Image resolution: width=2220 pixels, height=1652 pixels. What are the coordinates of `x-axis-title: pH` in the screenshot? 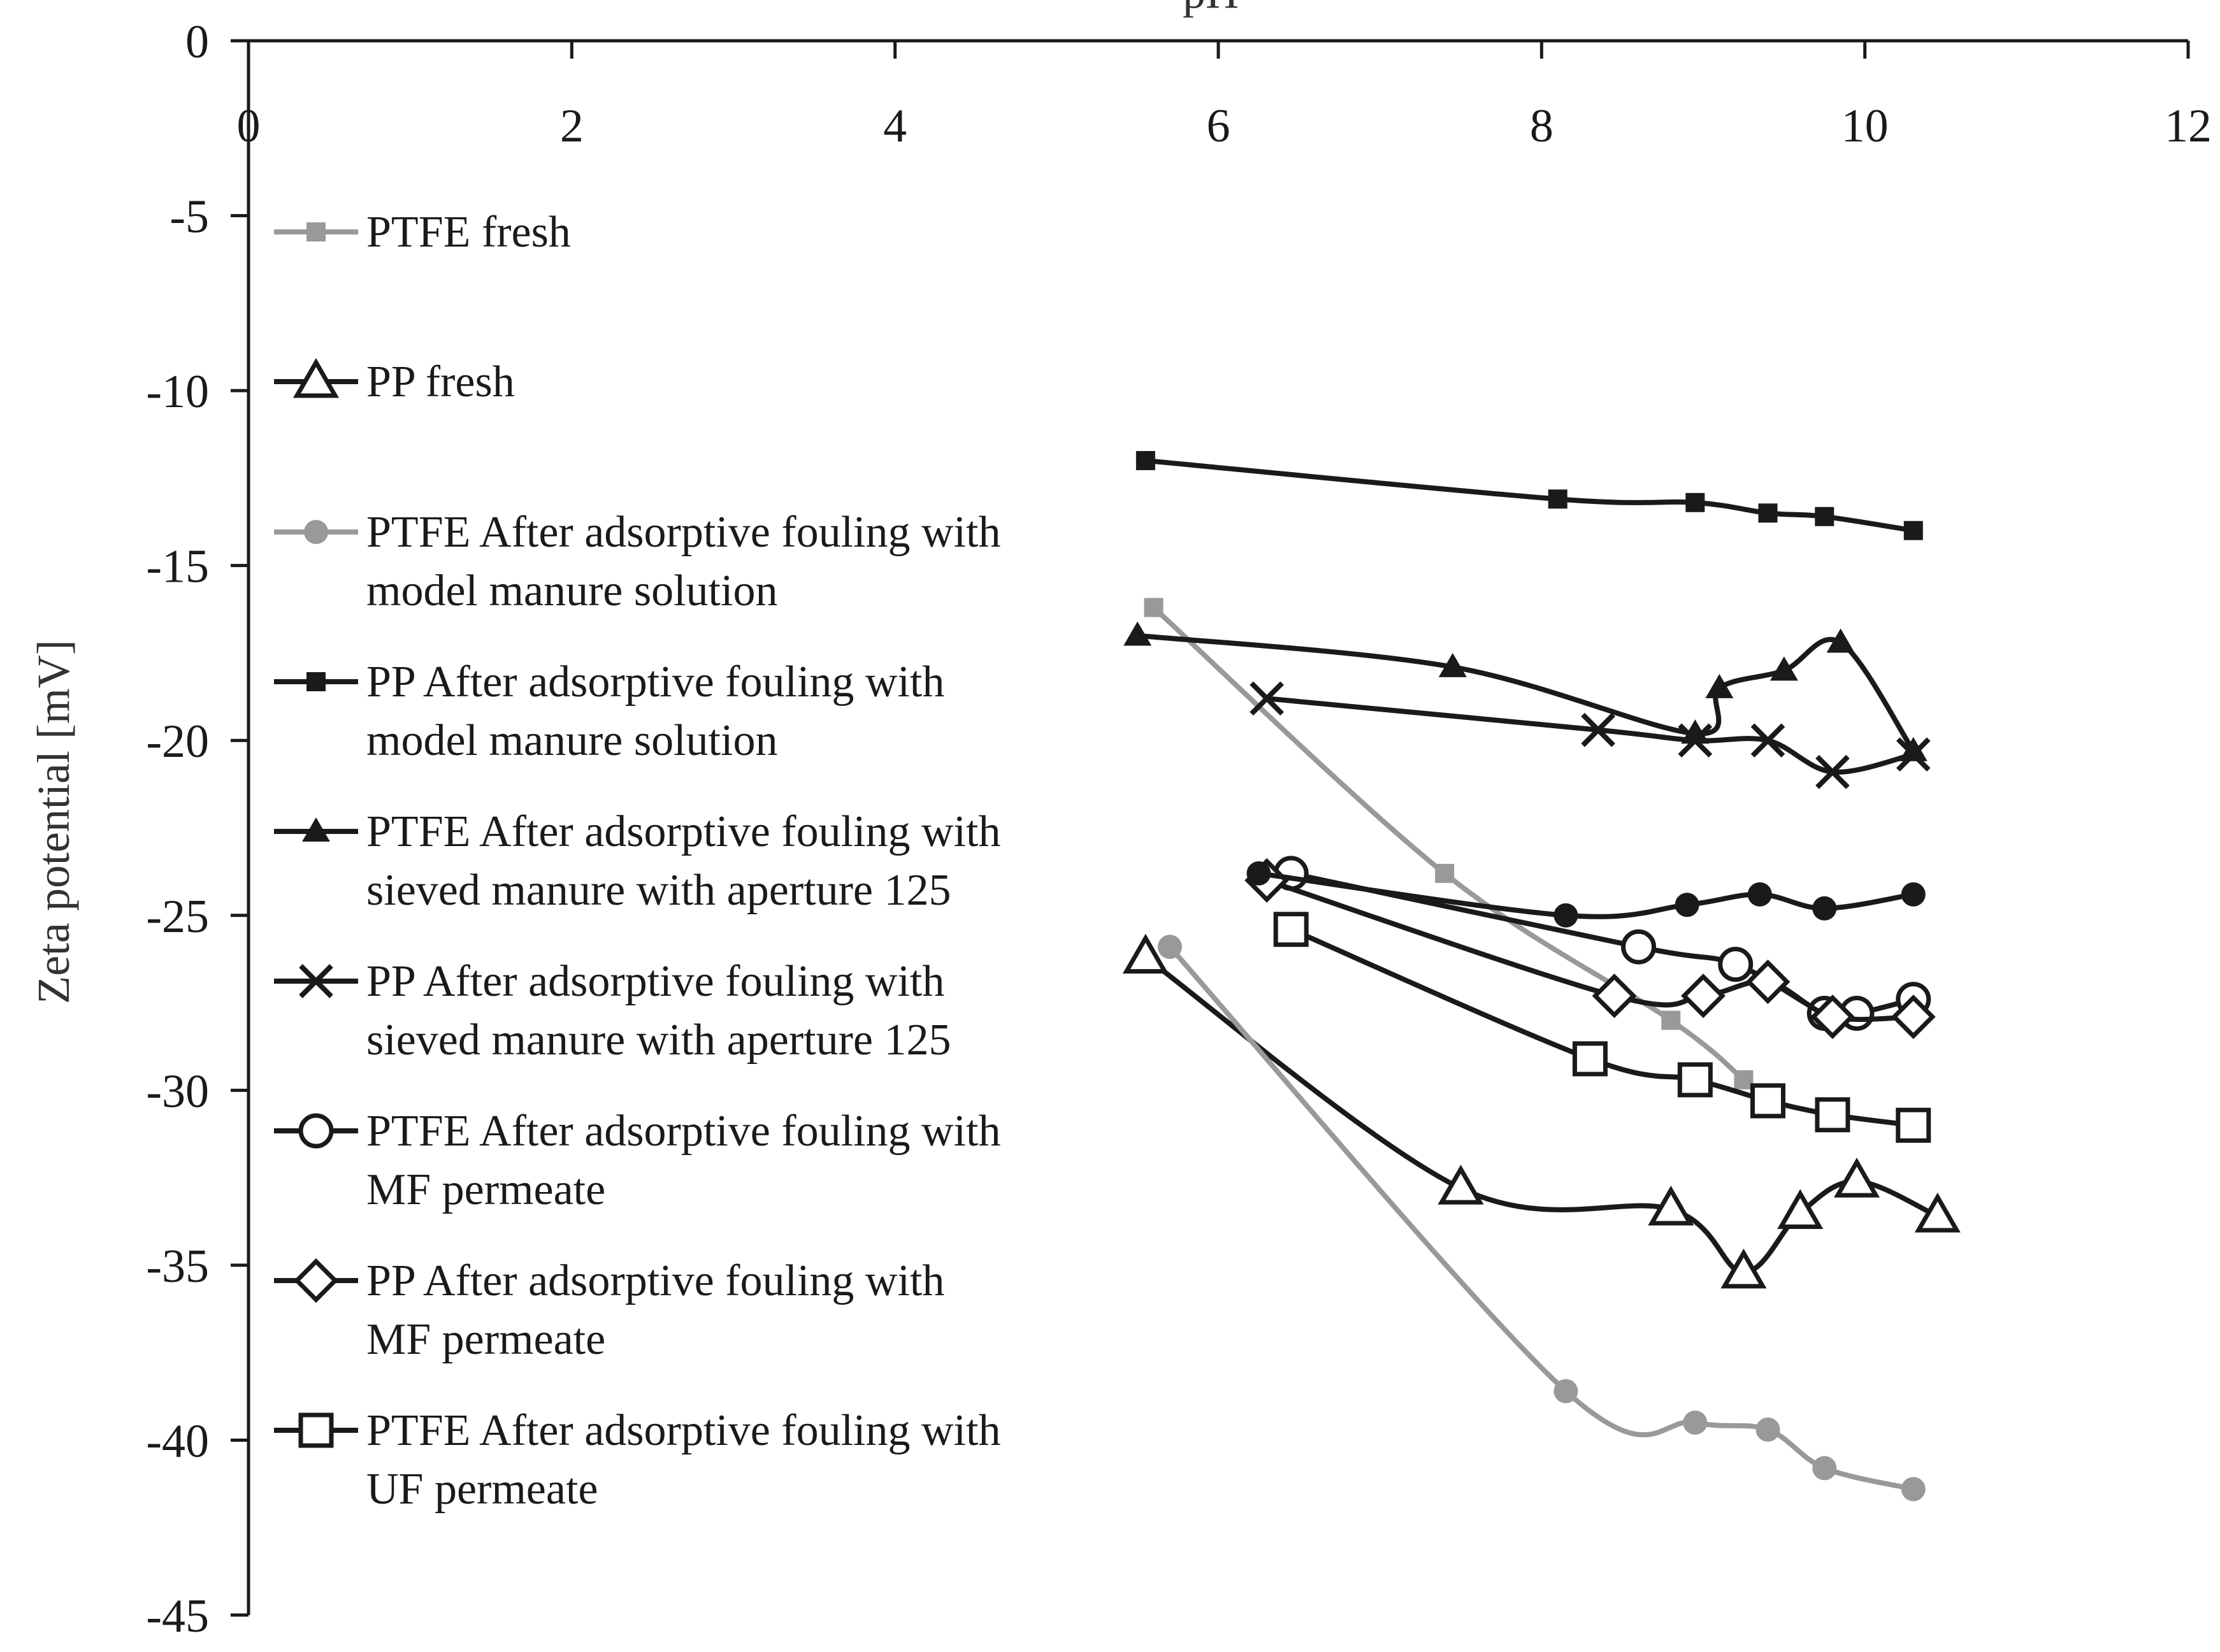 It's located at (1211, 9).